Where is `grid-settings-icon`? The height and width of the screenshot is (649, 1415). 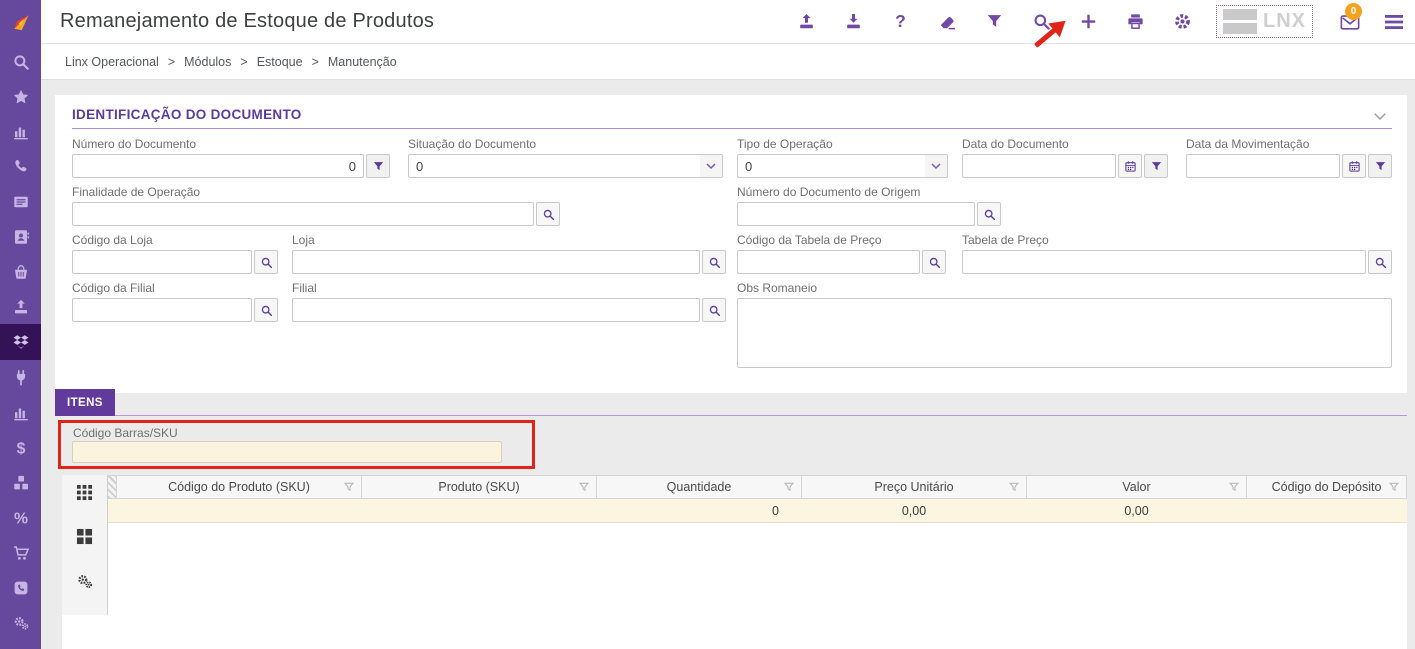 grid-settings-icon is located at coordinates (84, 580).